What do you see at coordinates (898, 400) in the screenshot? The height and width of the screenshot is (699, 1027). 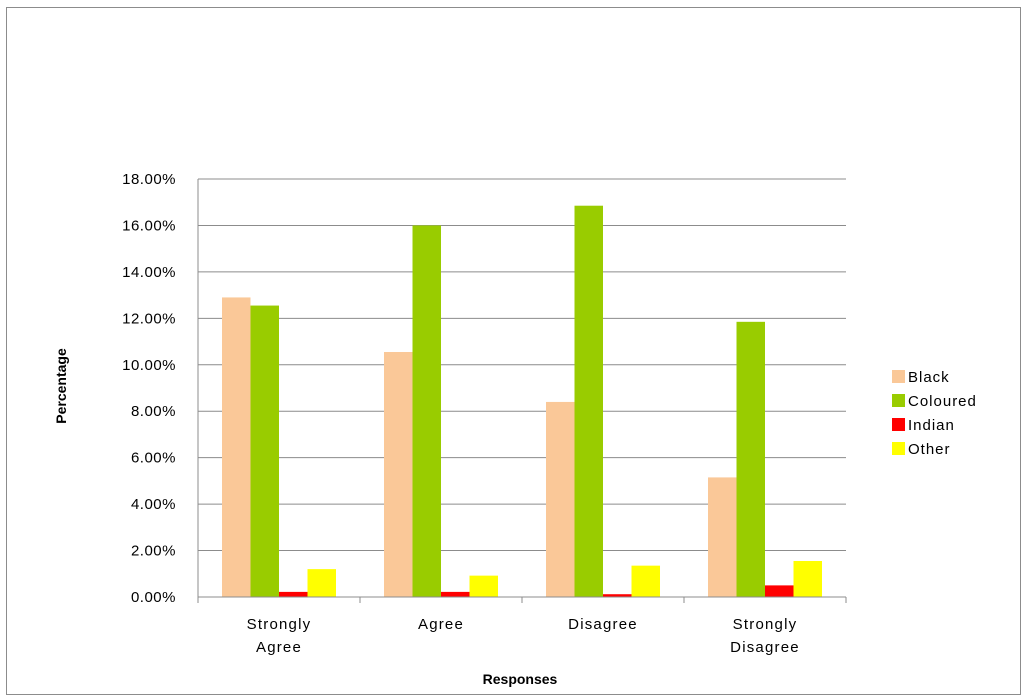 I see `legend-swatch-coloured` at bounding box center [898, 400].